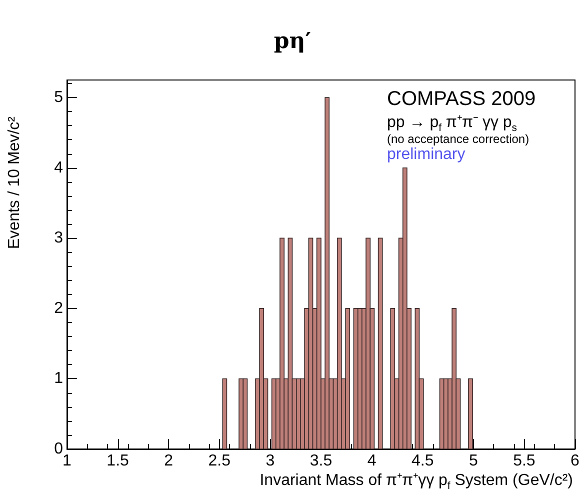 The image size is (585, 494). Describe the element at coordinates (461, 99) in the screenshot. I see `annotation: COMPASS 2009` at that location.